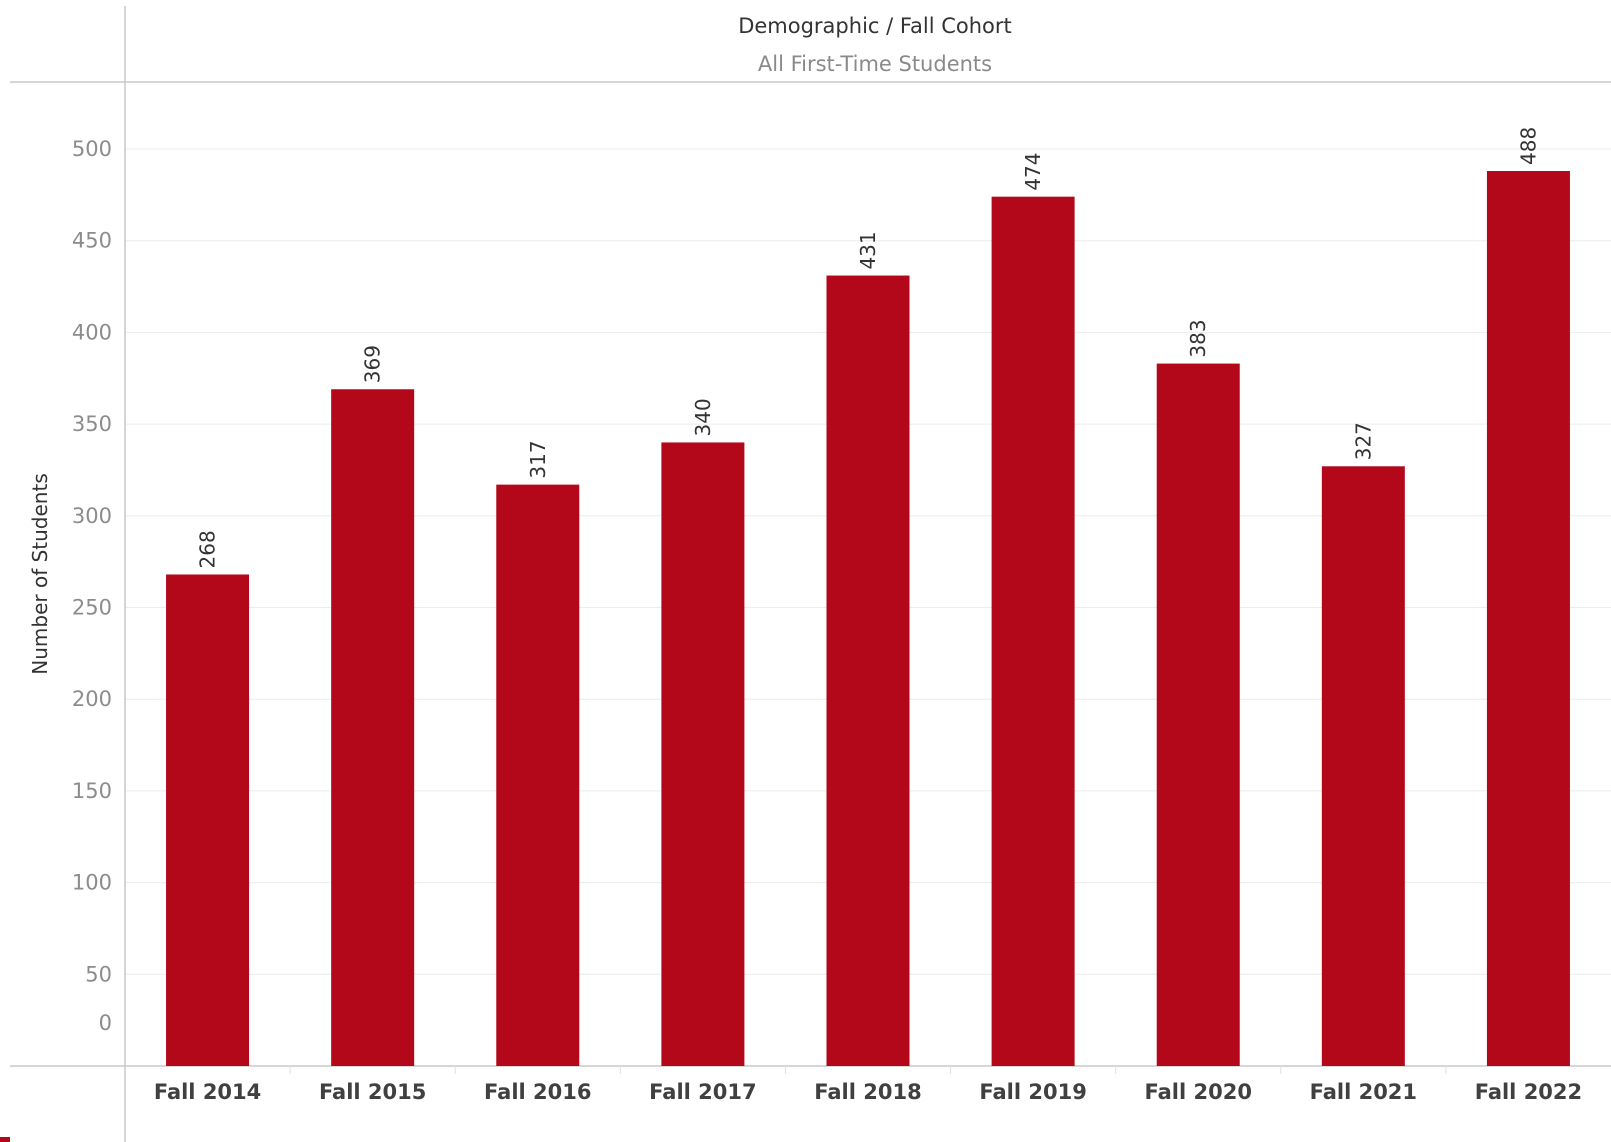 Image resolution: width=1611 pixels, height=1142 pixels. I want to click on x-tick-label: Fall 2016, so click(537, 1092).